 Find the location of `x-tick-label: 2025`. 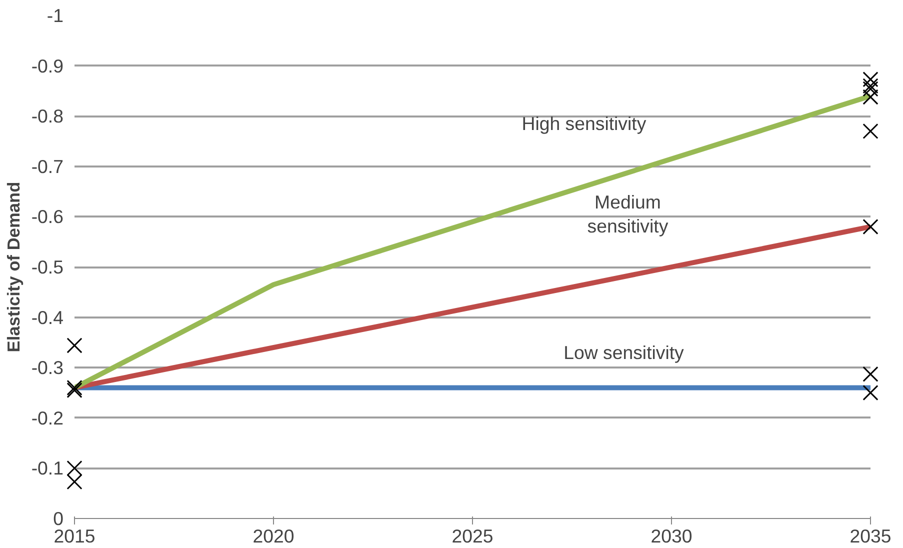

x-tick-label: 2025 is located at coordinates (473, 536).